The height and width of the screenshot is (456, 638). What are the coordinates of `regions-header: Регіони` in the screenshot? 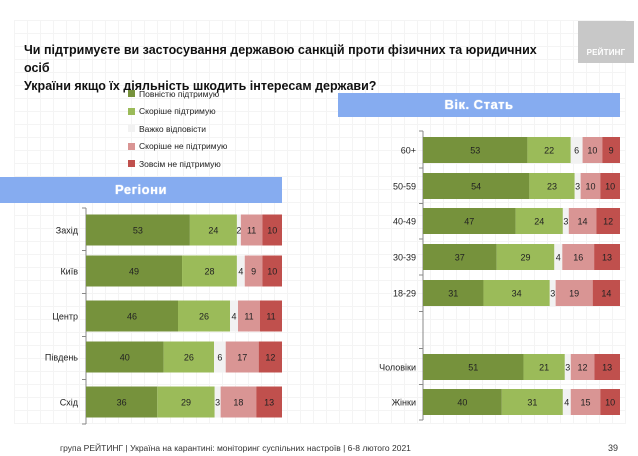 It's located at (141, 190).